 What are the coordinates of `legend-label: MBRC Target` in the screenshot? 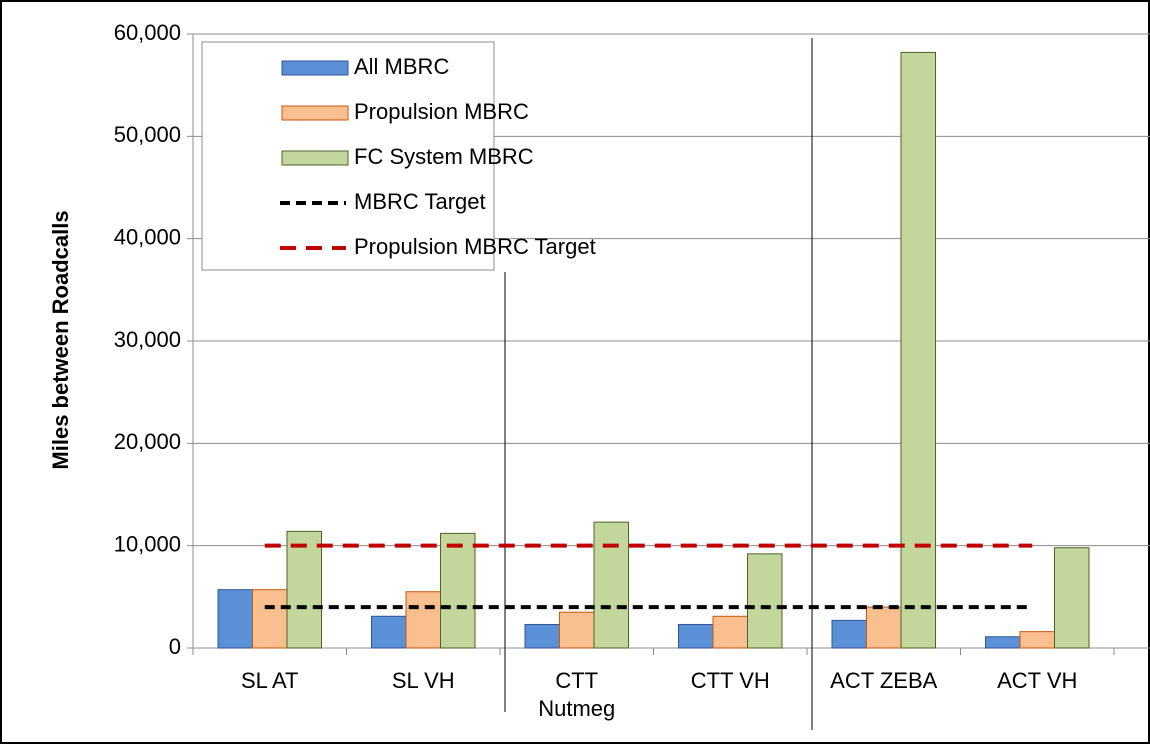 It's located at (420, 201).